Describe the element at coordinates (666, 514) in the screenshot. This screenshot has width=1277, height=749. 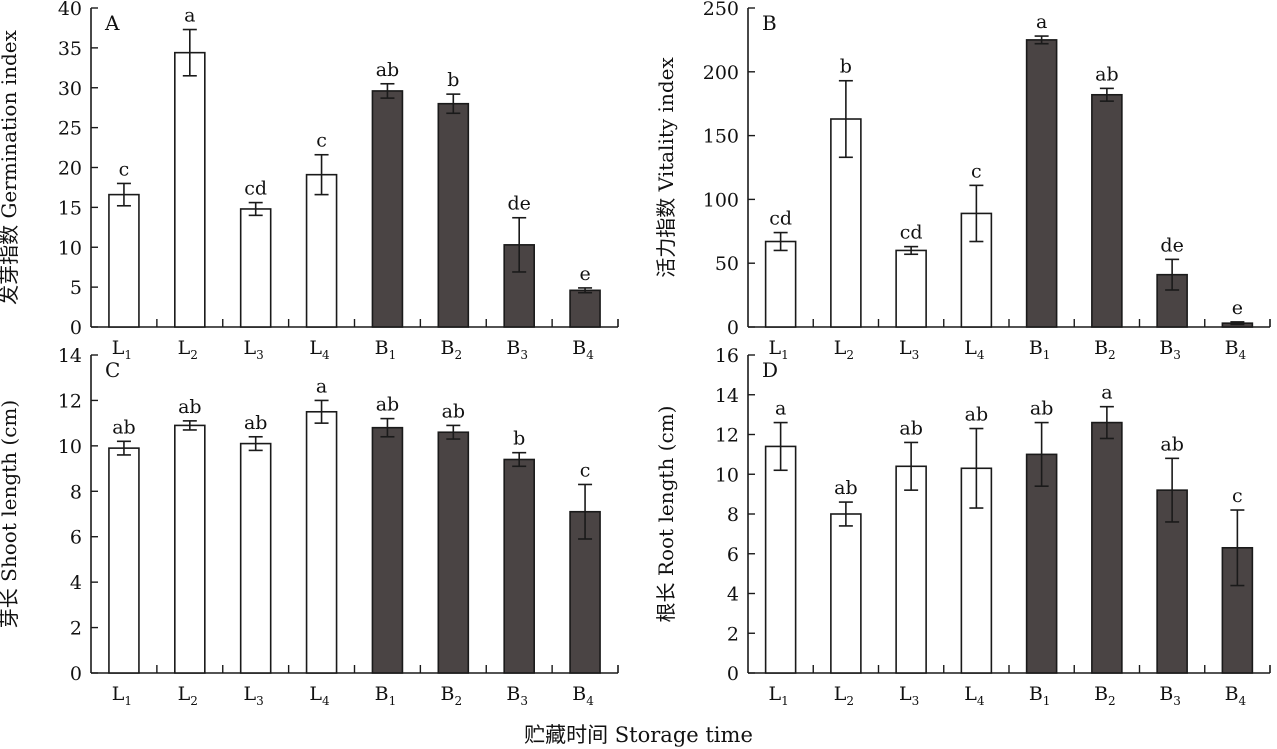
I see `y-axis-title: 根长 Root length (cm)` at that location.